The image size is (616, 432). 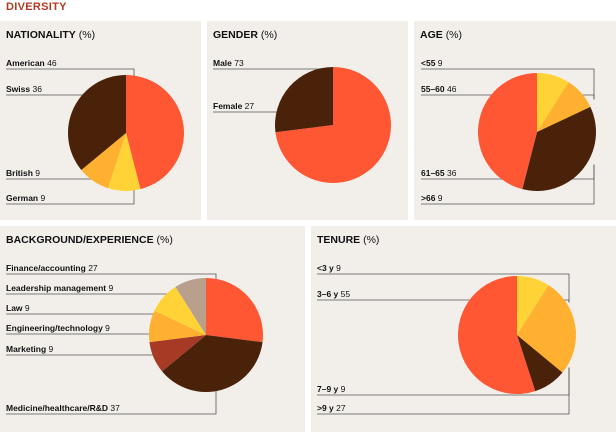 What do you see at coordinates (52, 268) in the screenshot?
I see `slice-label-finance-accounting: Finance/accounting 27` at bounding box center [52, 268].